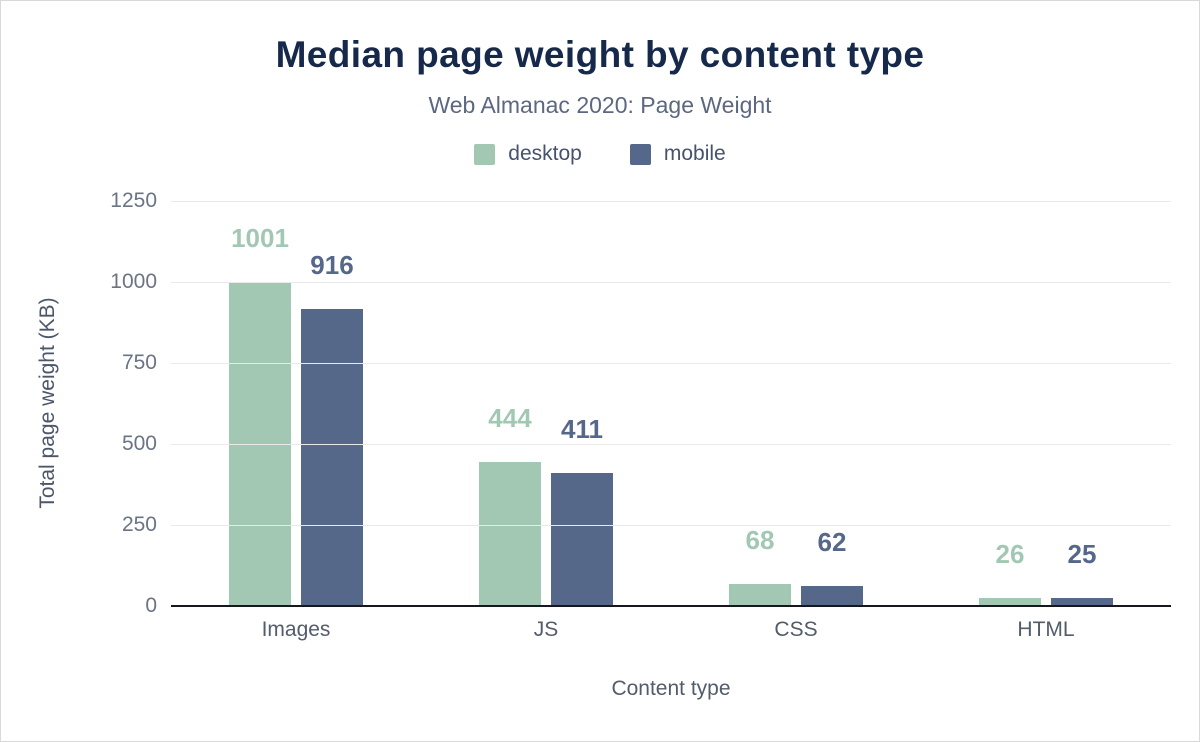  I want to click on legend-label: desktop, so click(545, 153).